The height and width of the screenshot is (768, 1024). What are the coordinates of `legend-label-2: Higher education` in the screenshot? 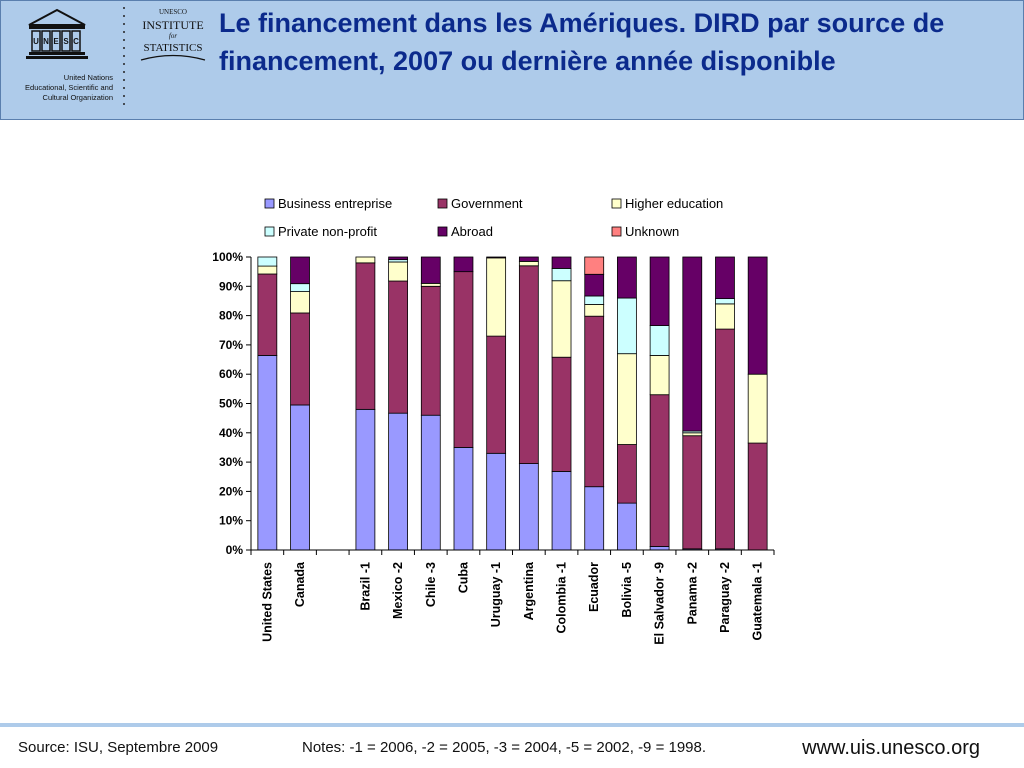 It's located at (674, 203).